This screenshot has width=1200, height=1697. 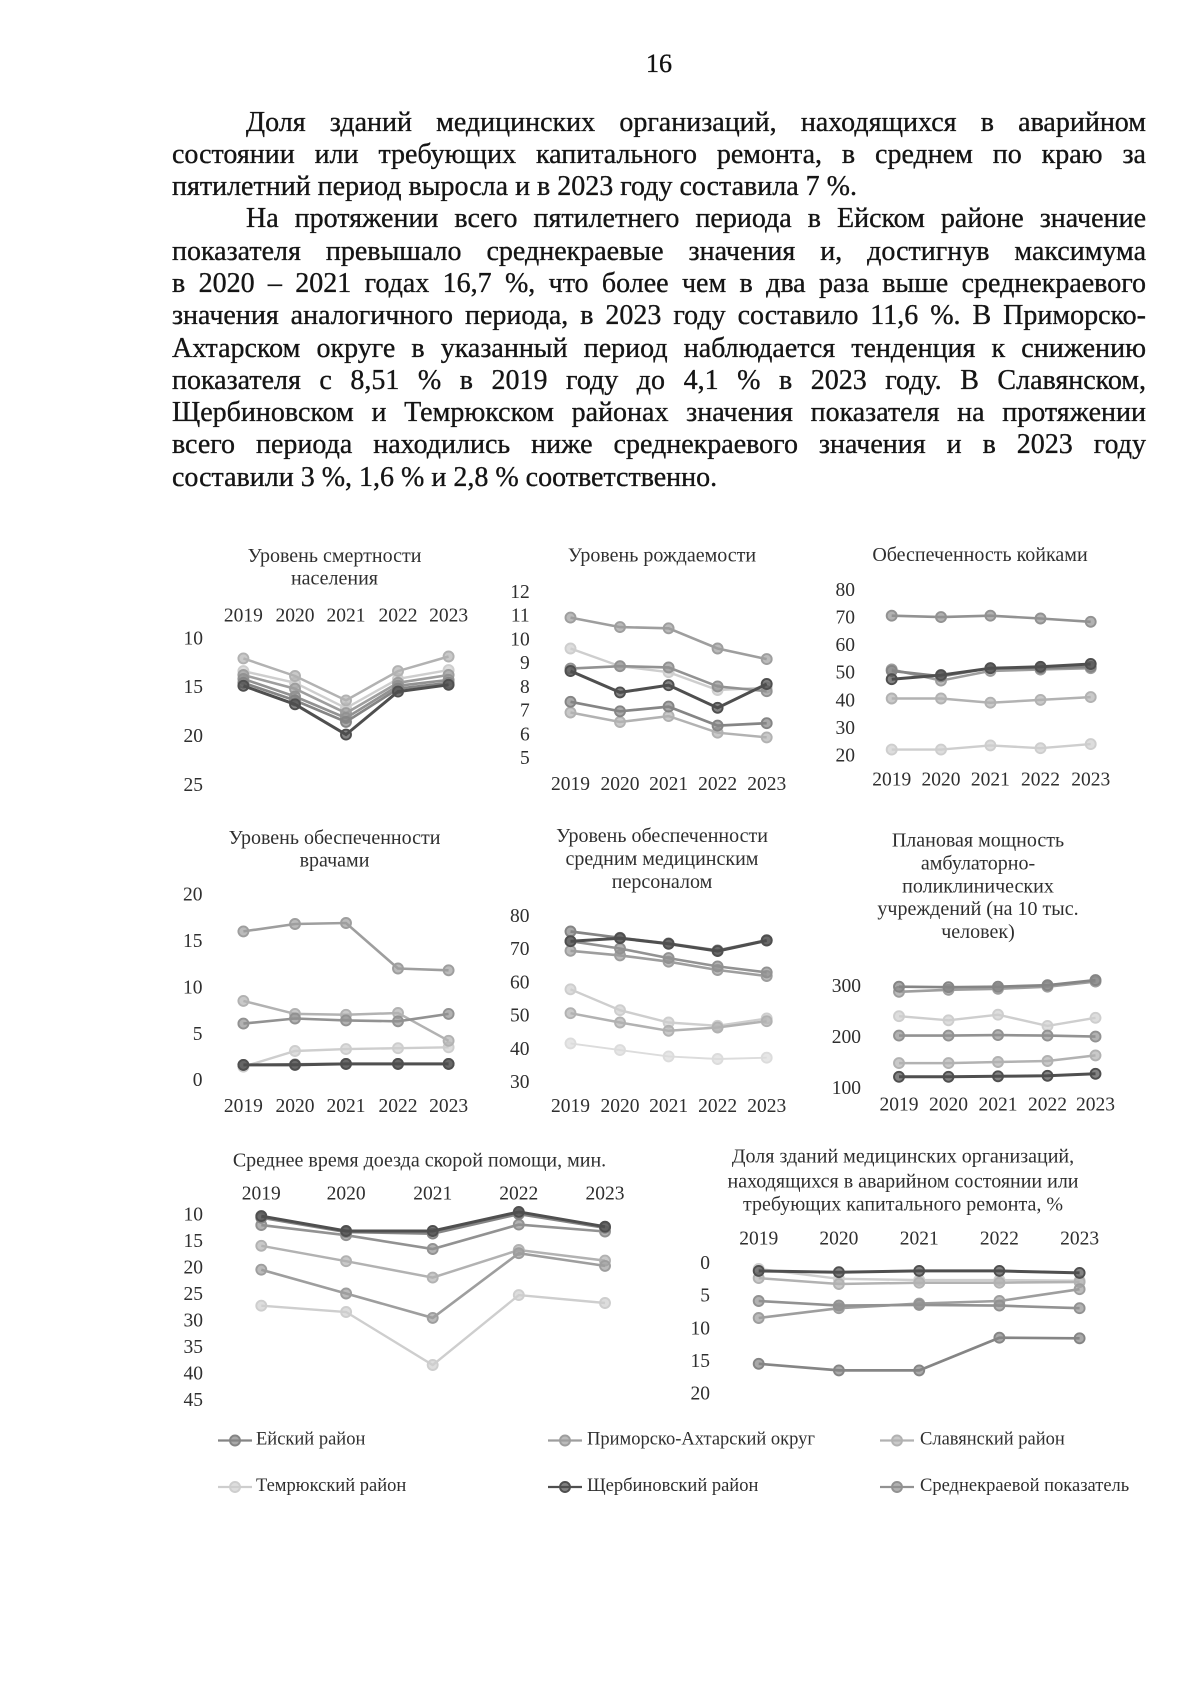 What do you see at coordinates (331, 1486) in the screenshot?
I see `svg-text: Темрюкский район` at bounding box center [331, 1486].